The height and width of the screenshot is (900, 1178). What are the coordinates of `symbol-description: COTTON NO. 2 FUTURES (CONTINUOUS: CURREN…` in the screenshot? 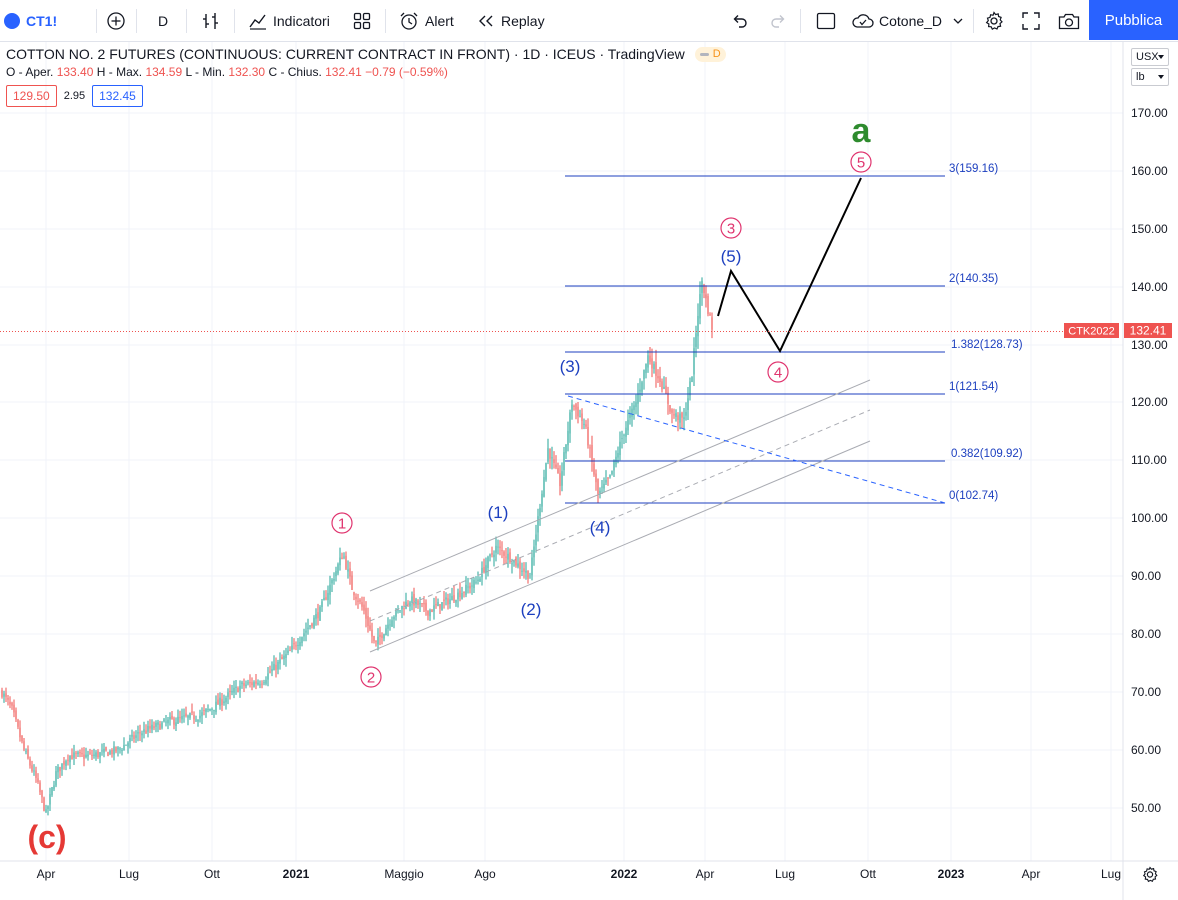 It's located at (345, 54).